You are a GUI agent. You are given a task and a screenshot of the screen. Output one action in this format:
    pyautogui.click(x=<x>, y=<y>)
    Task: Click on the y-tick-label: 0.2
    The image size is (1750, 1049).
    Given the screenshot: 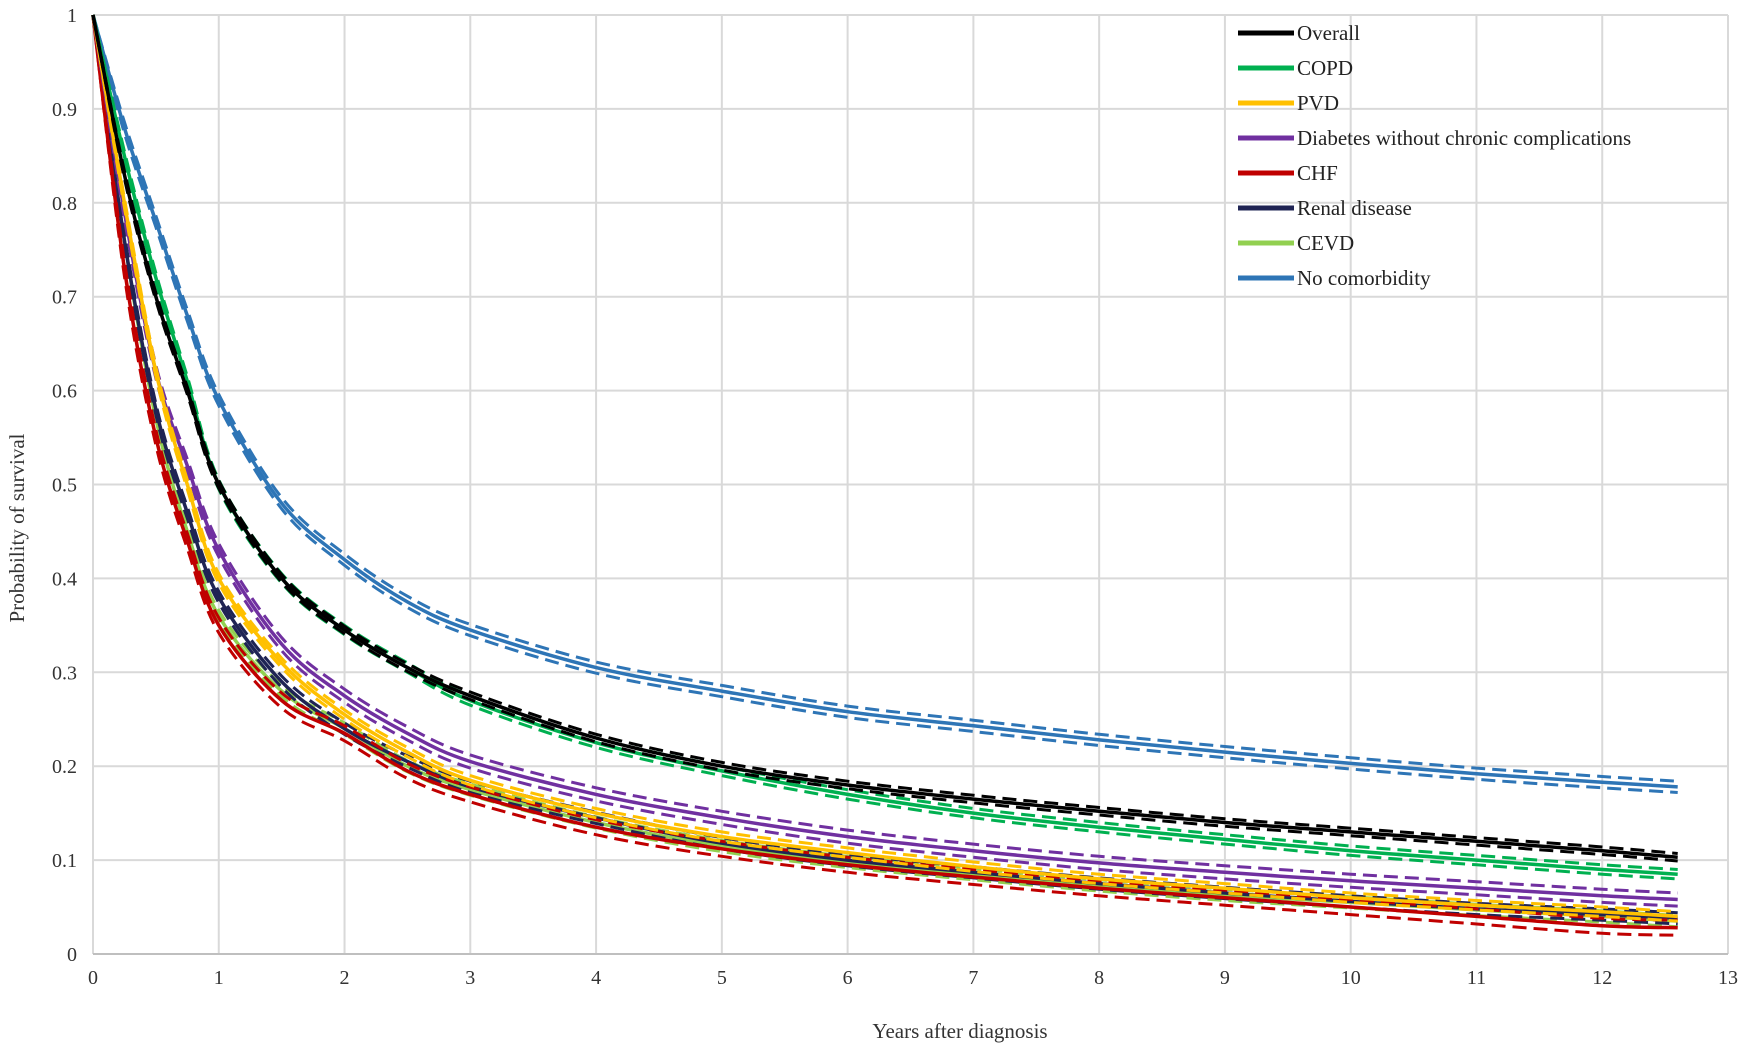 What is the action you would take?
    pyautogui.click(x=64, y=767)
    